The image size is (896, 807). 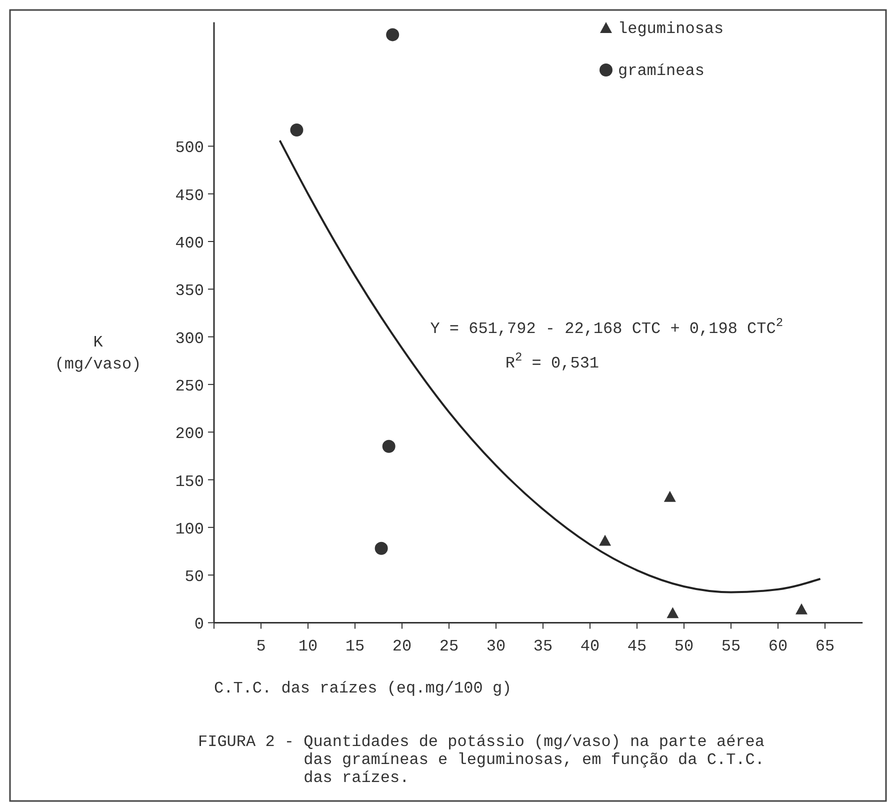 I want to click on legend-label: gramíneas, so click(x=661, y=71).